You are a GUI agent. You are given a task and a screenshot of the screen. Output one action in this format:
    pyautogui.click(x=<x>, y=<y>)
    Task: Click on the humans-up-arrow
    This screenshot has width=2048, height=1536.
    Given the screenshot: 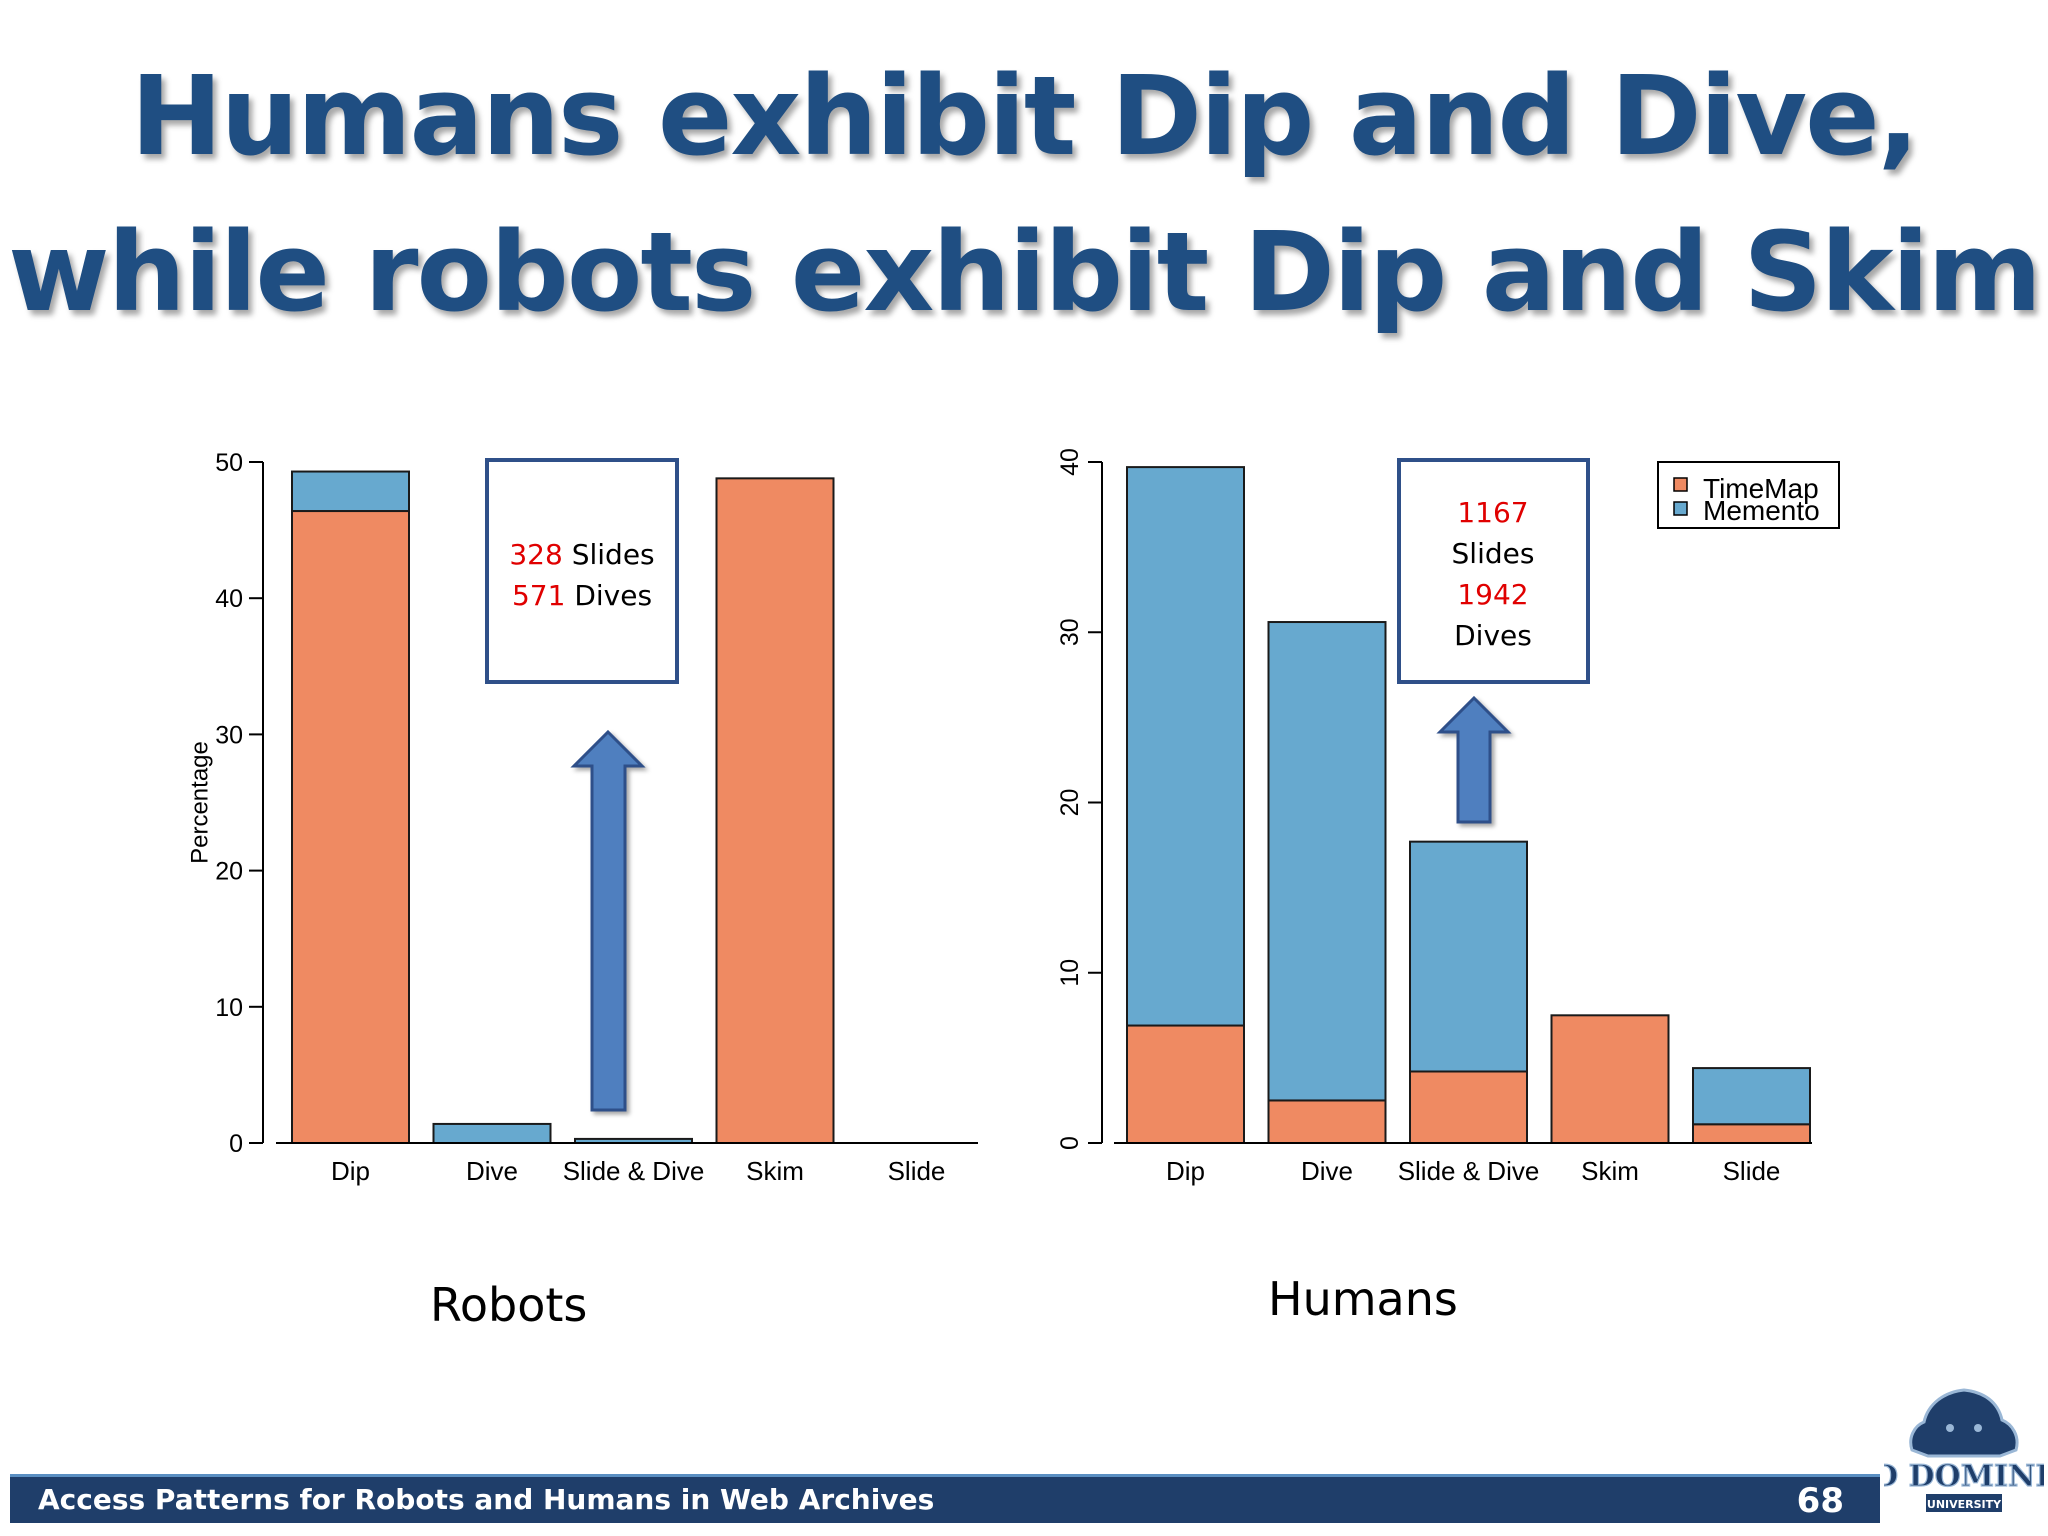 What is the action you would take?
    pyautogui.click(x=1474, y=759)
    